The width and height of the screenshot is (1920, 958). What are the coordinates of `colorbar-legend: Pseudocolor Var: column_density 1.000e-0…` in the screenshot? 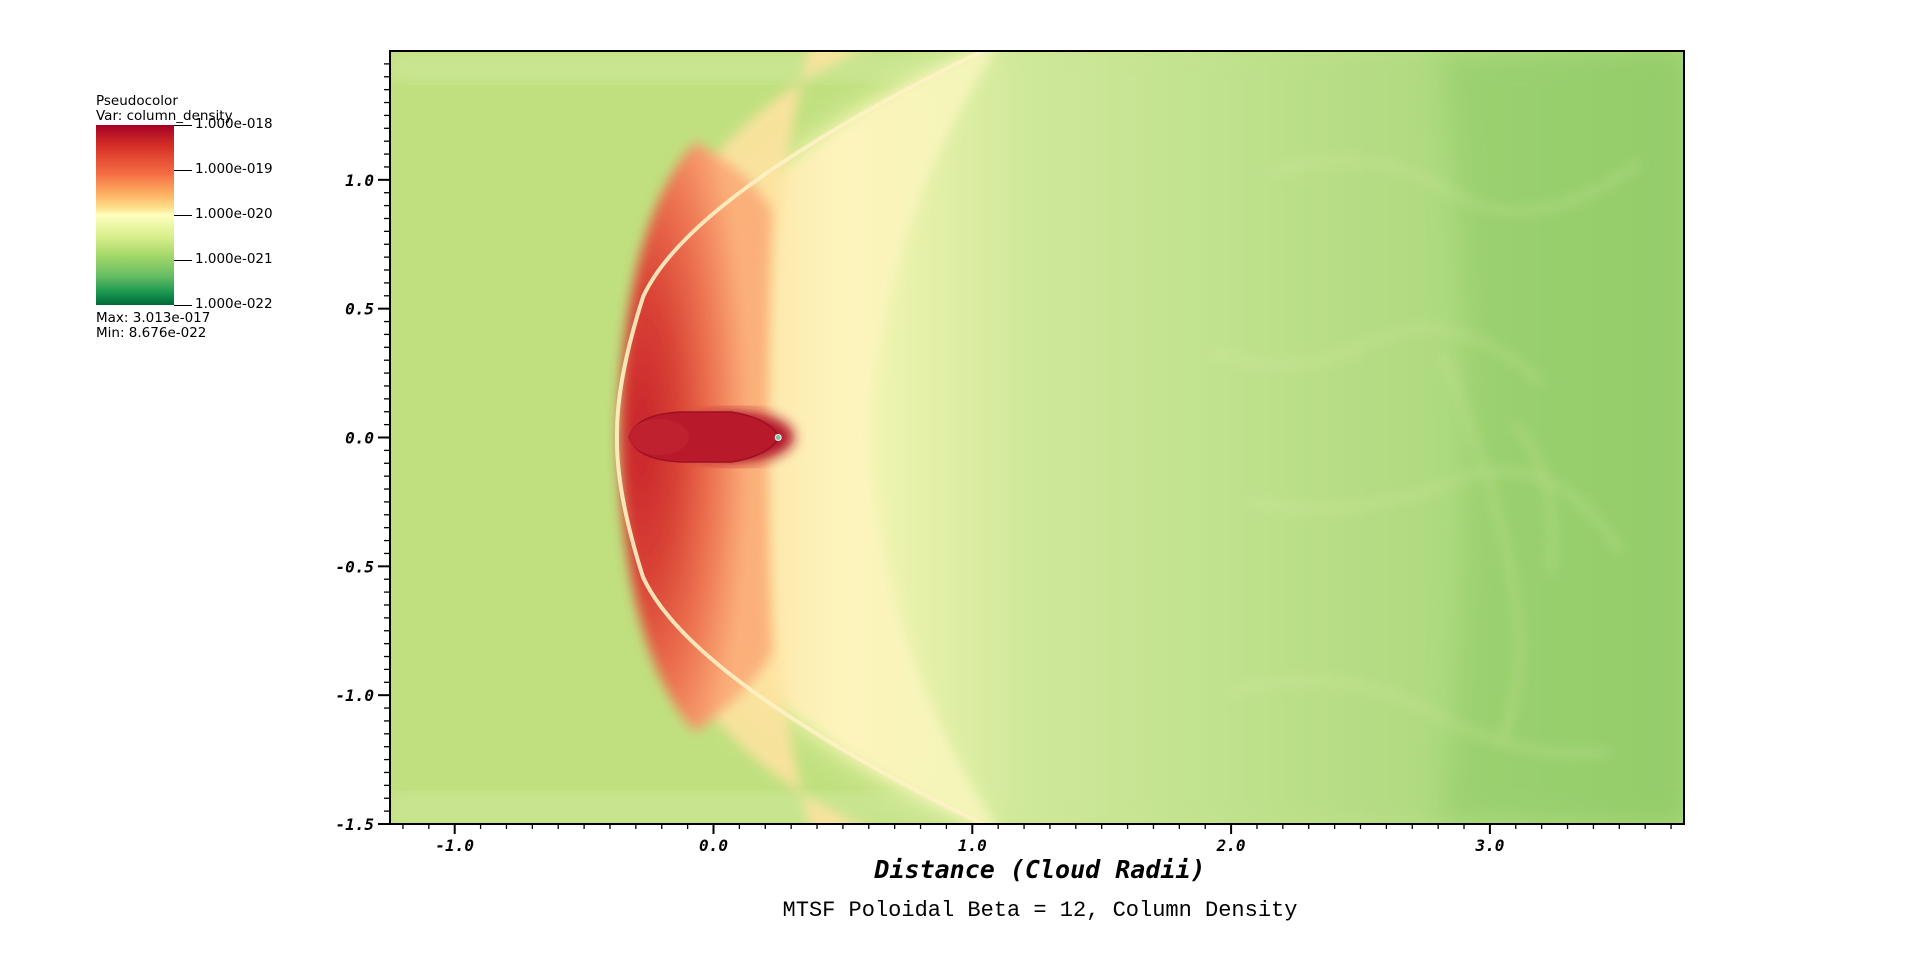 It's located at (206, 217).